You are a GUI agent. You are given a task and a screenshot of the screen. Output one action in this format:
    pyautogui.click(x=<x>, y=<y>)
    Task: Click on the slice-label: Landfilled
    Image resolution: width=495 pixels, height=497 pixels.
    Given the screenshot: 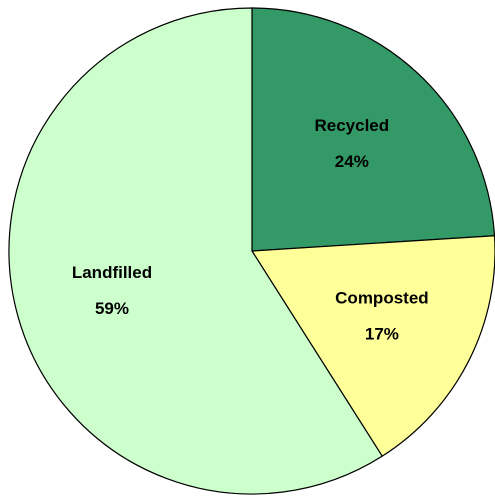 What is the action you would take?
    pyautogui.click(x=112, y=272)
    